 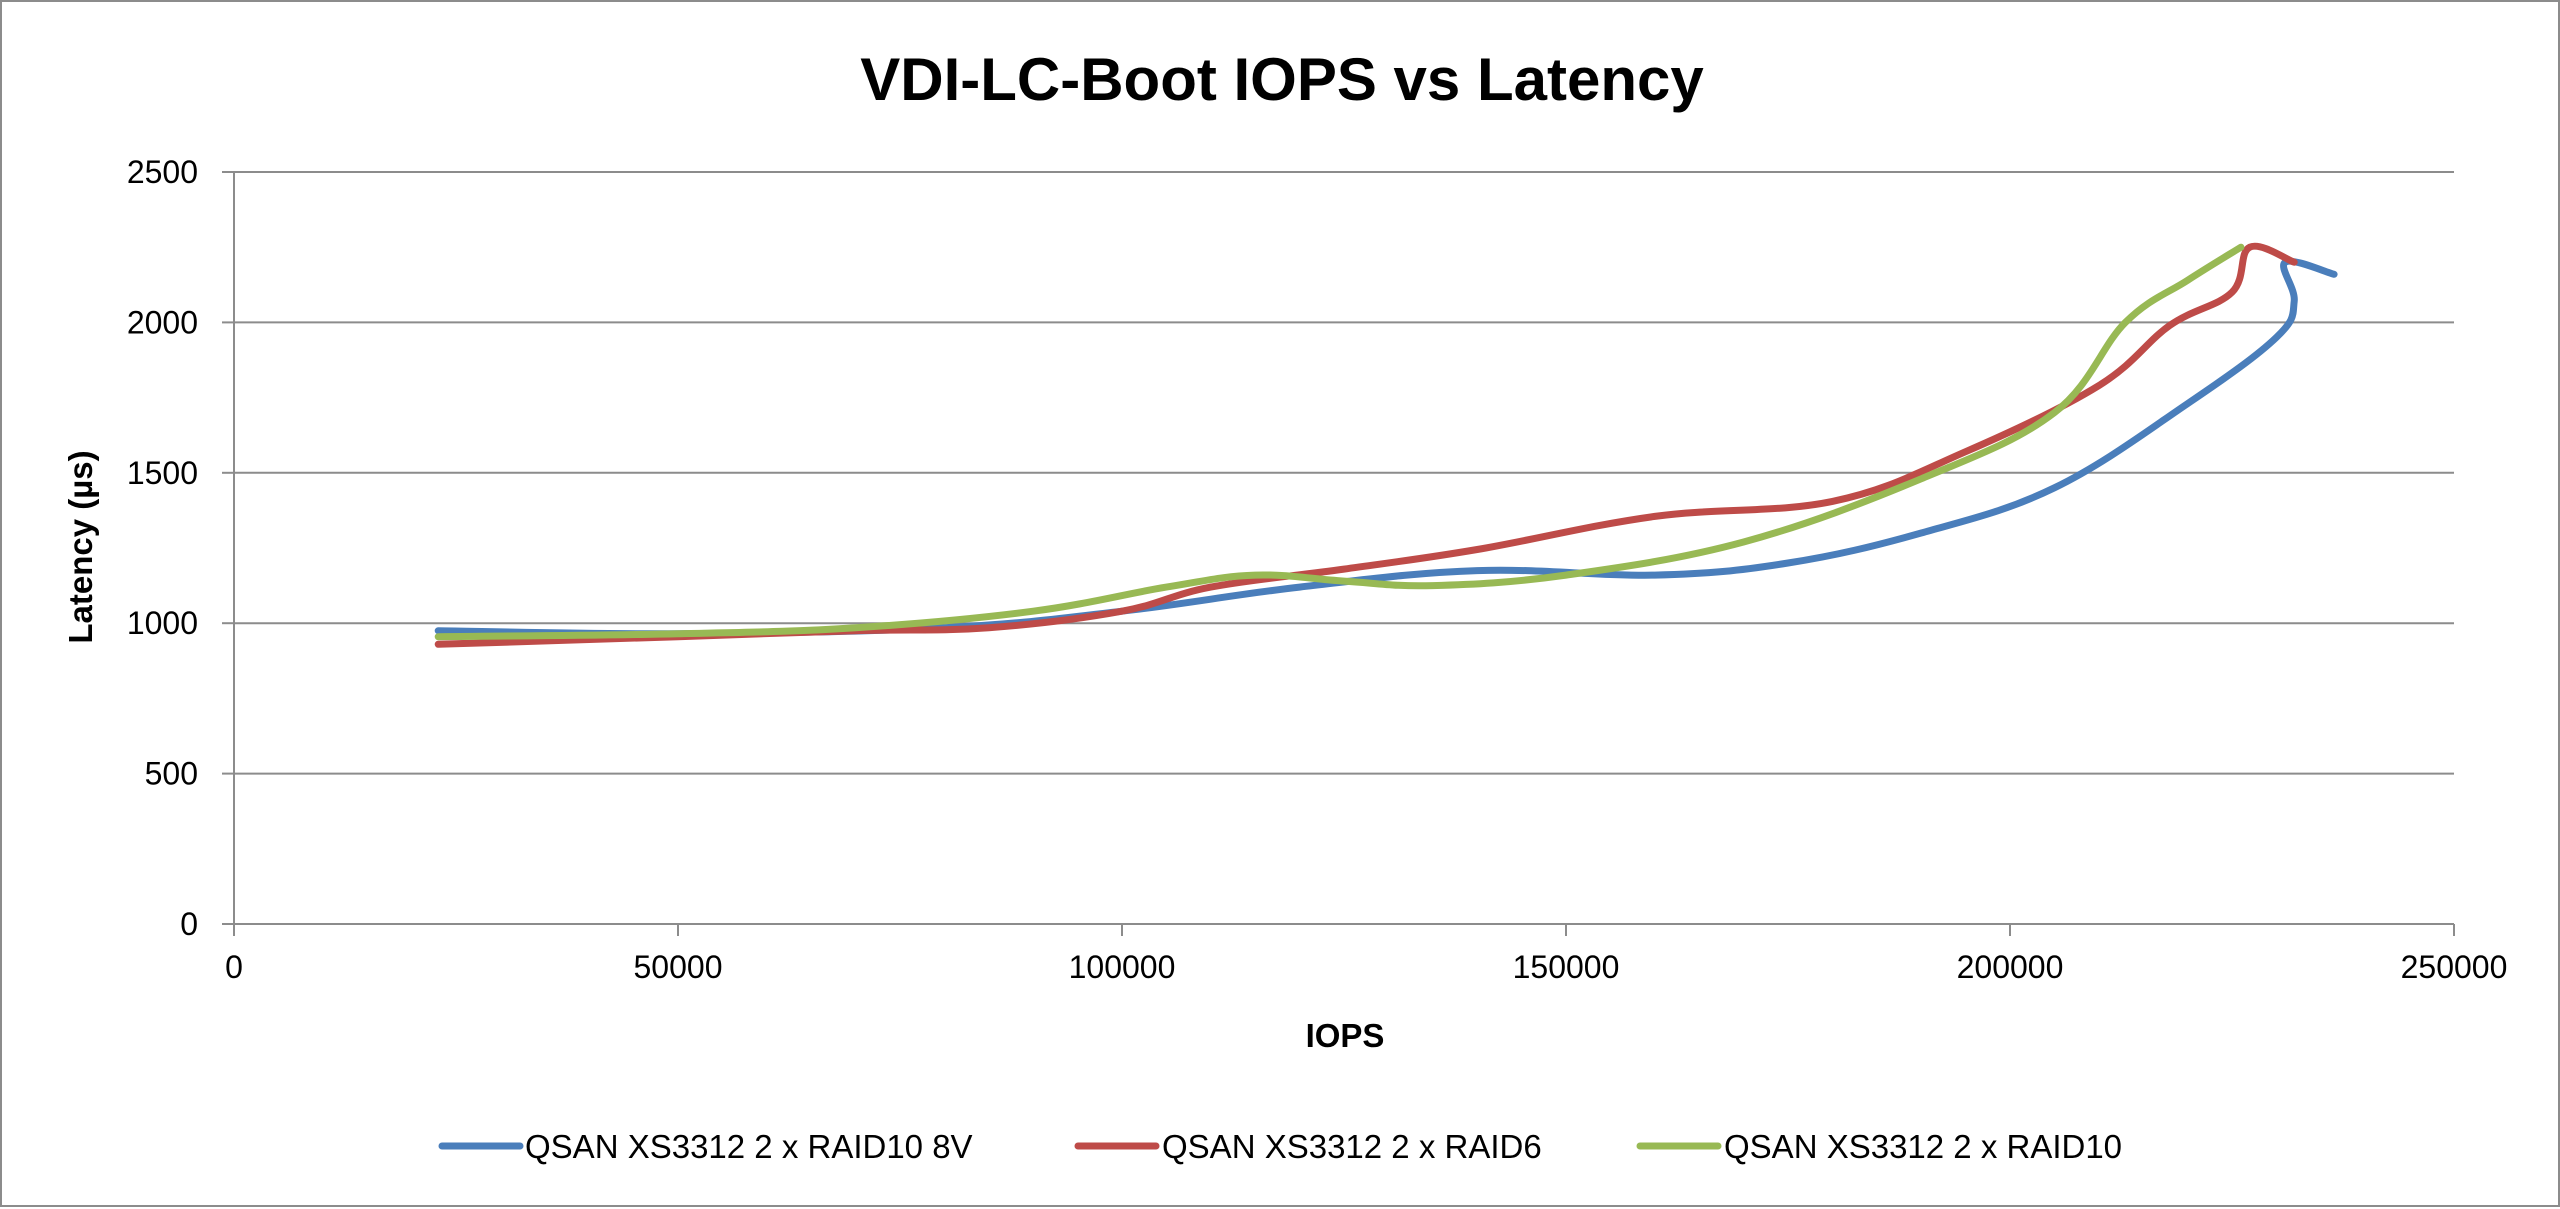 I want to click on y-axis-title: Latency (µs), so click(x=80, y=546).